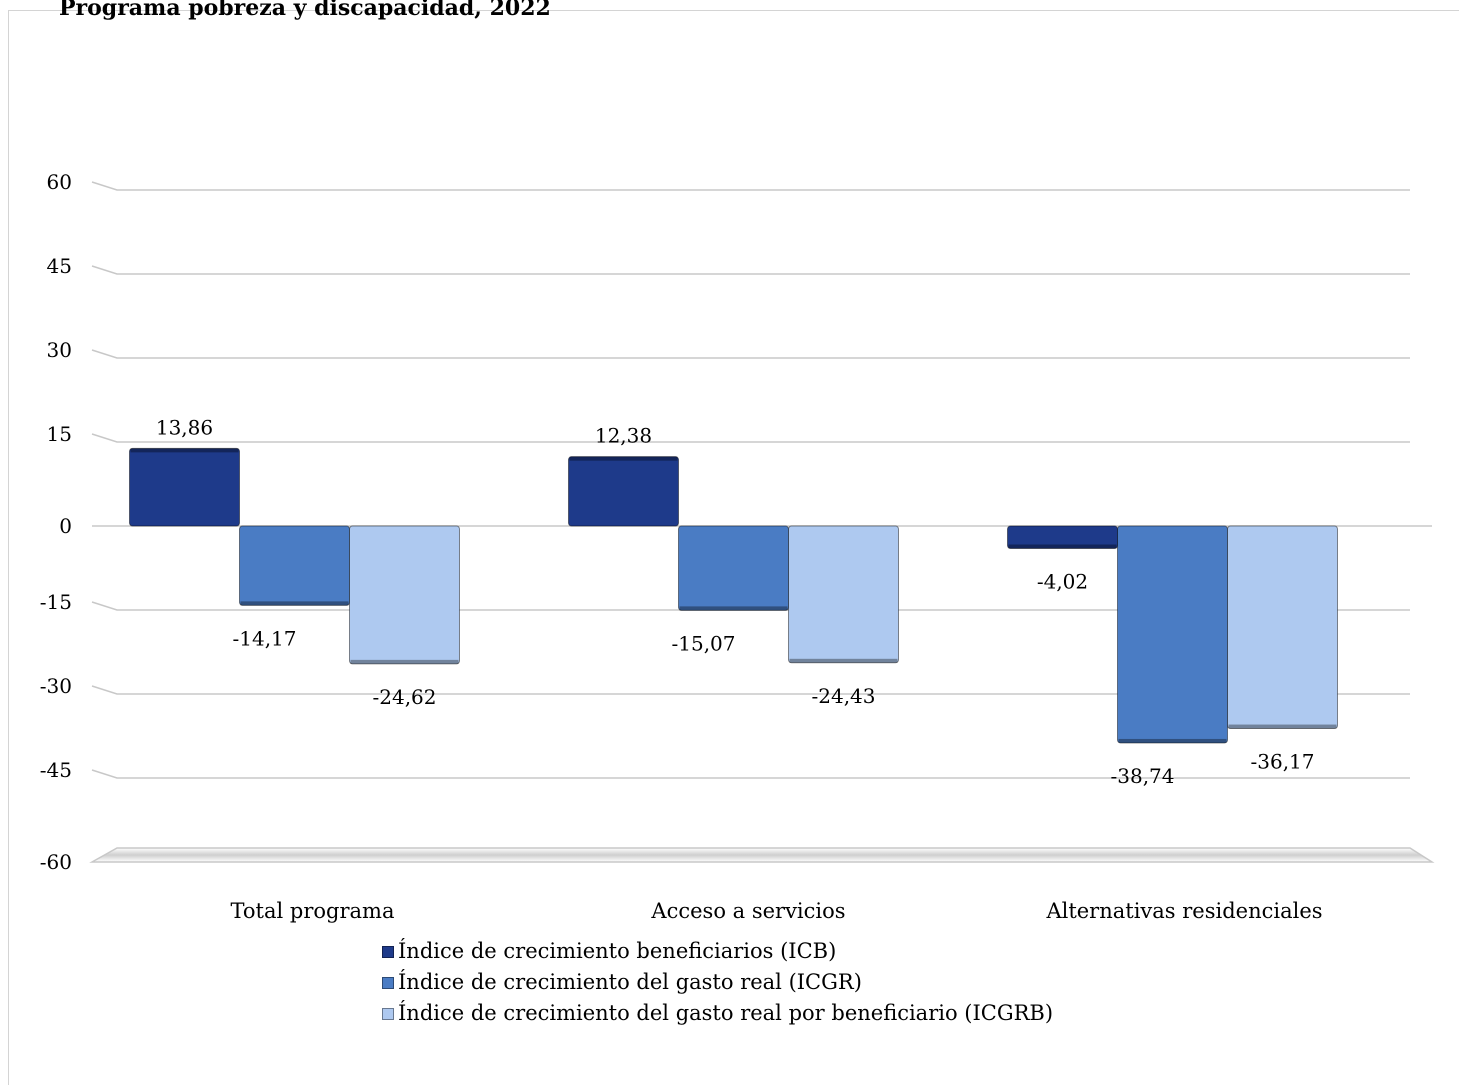  What do you see at coordinates (762, 855) in the screenshot?
I see `chart-floor` at bounding box center [762, 855].